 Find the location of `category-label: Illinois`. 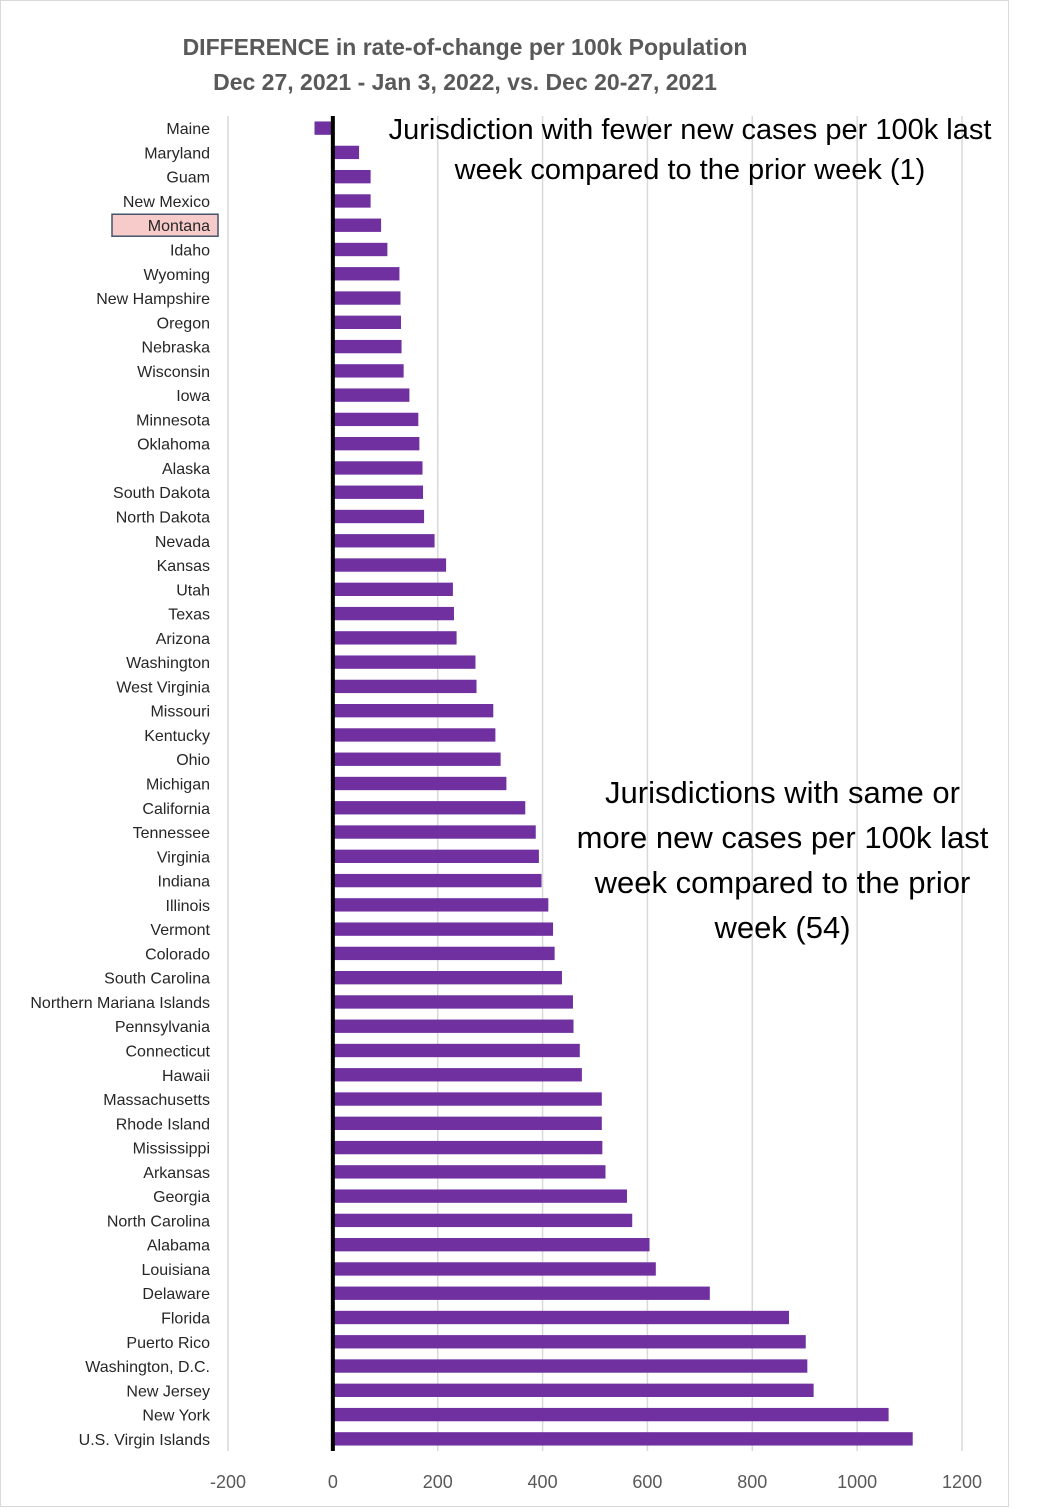

category-label: Illinois is located at coordinates (188, 906).